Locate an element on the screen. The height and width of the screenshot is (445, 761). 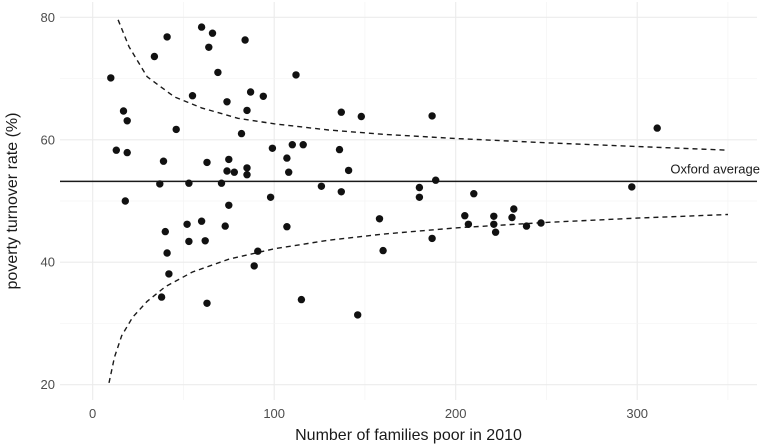
y-tick-label: 60 is located at coordinates (48, 139).